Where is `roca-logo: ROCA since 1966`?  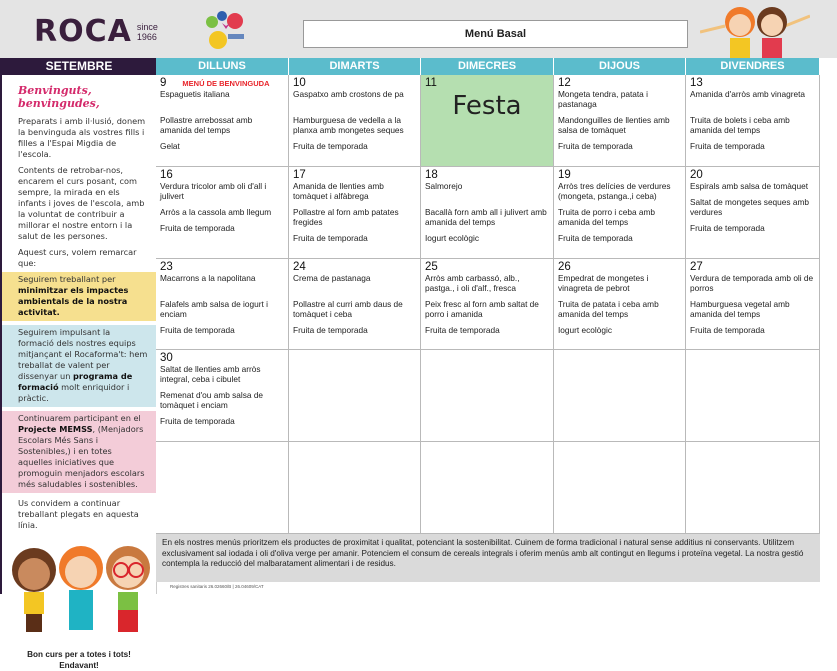
roca-logo: ROCA since 1966 is located at coordinates (96, 31).